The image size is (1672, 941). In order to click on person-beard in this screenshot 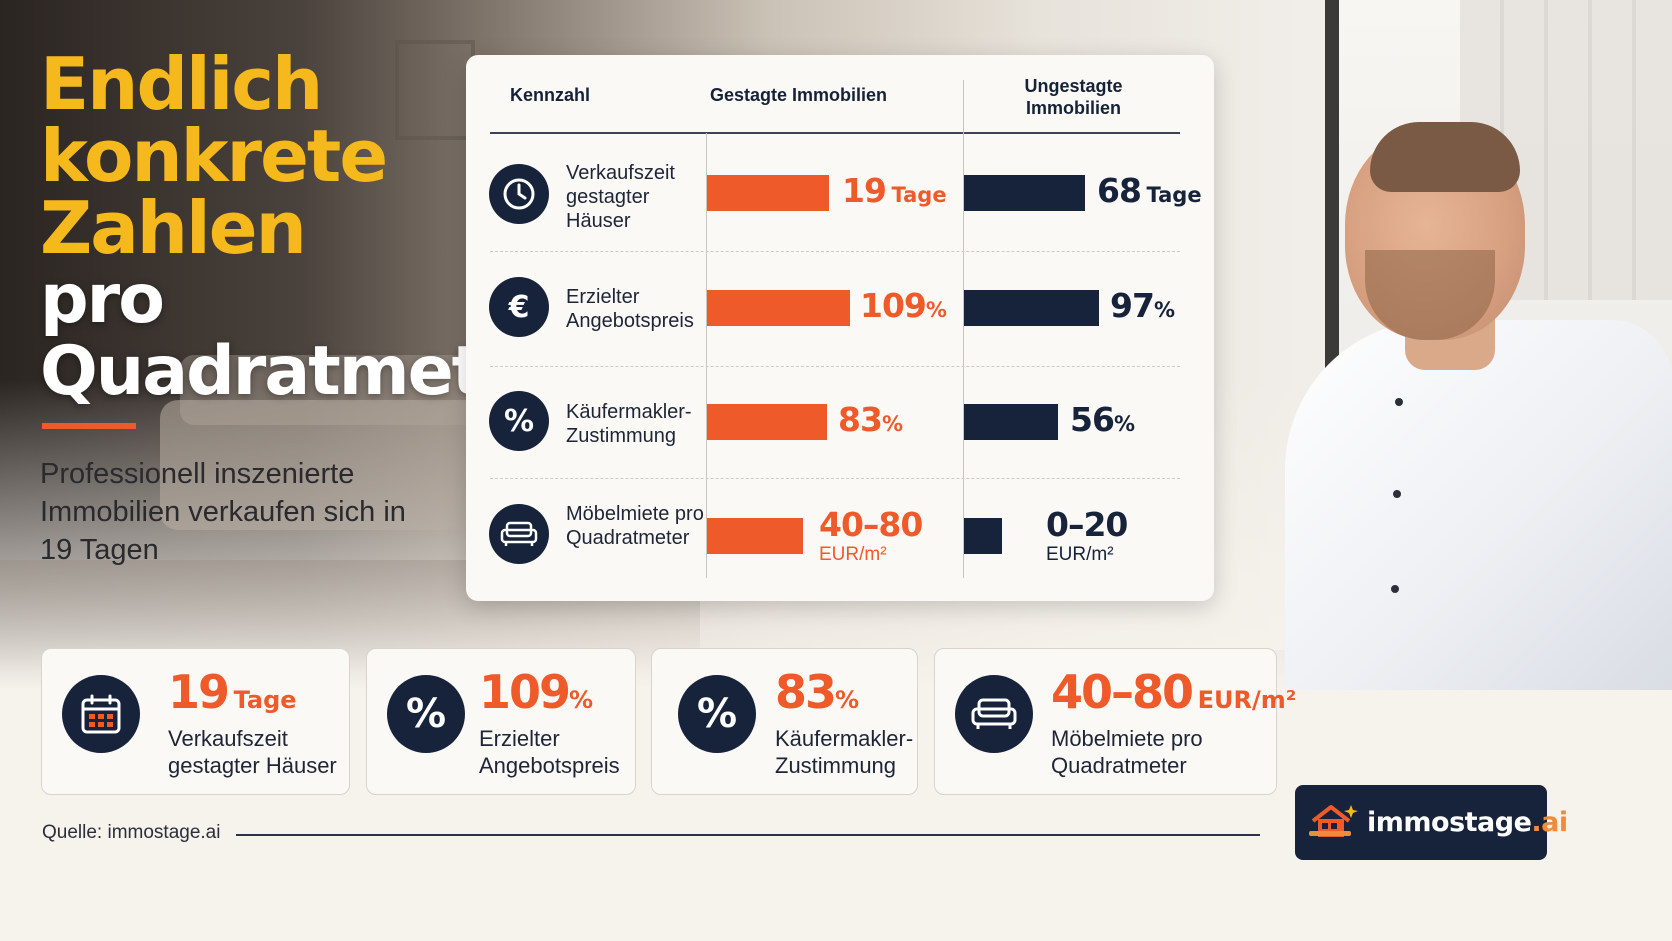, I will do `click(1430, 295)`.